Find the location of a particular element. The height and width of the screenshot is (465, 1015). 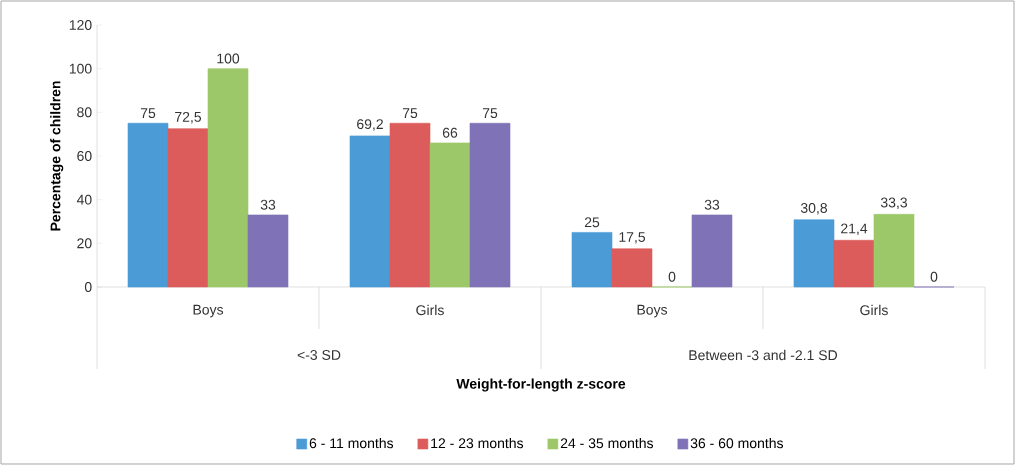

y-tick-label: 60 is located at coordinates (84, 156).